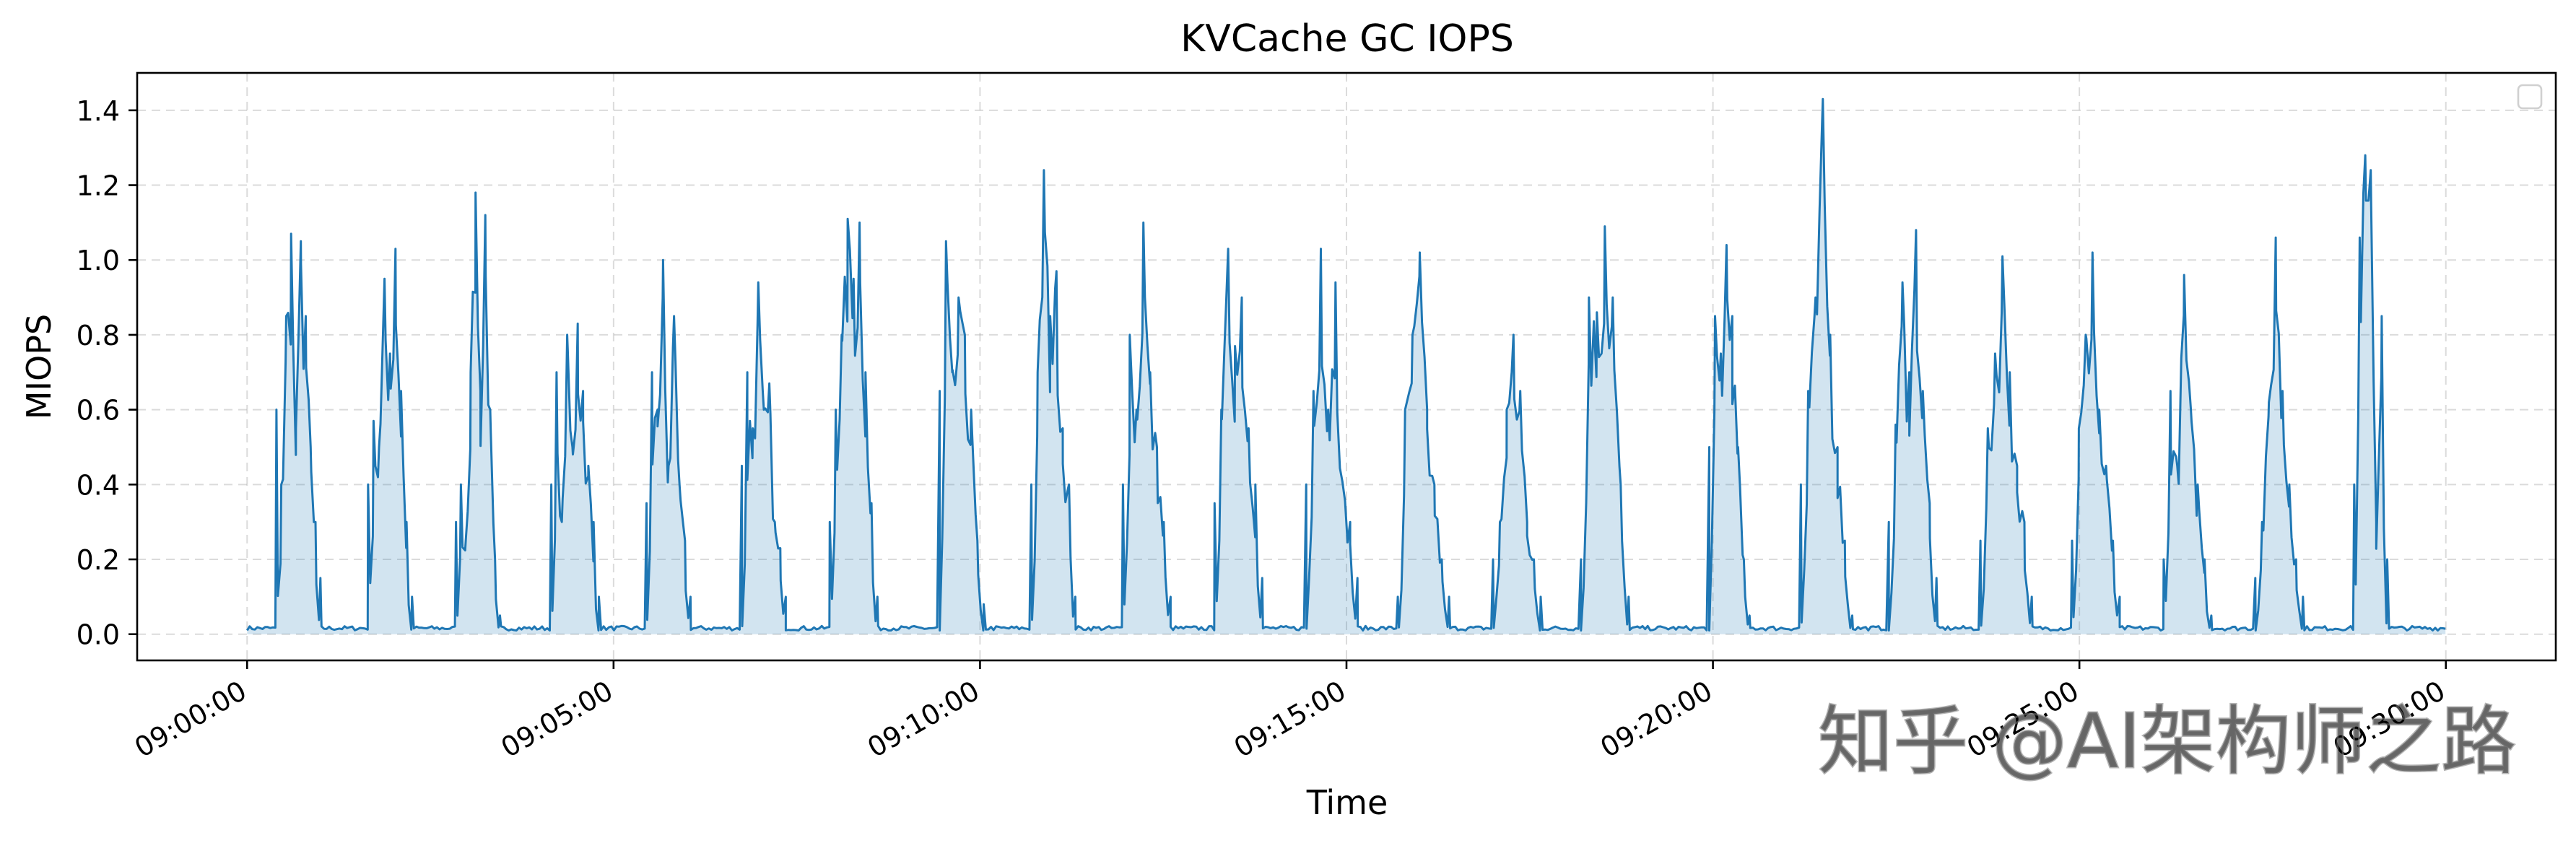 Image resolution: width=2576 pixels, height=843 pixels. Describe the element at coordinates (38, 366) in the screenshot. I see `y-axis-label: MIOPS` at that location.